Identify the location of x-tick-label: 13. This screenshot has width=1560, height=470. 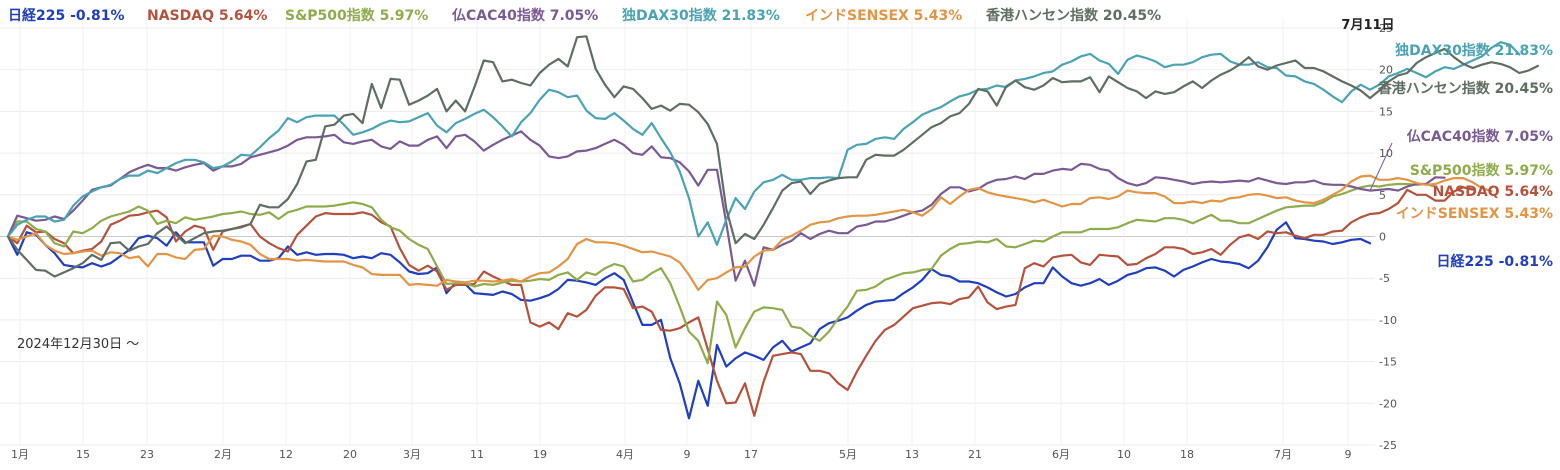
(912, 454).